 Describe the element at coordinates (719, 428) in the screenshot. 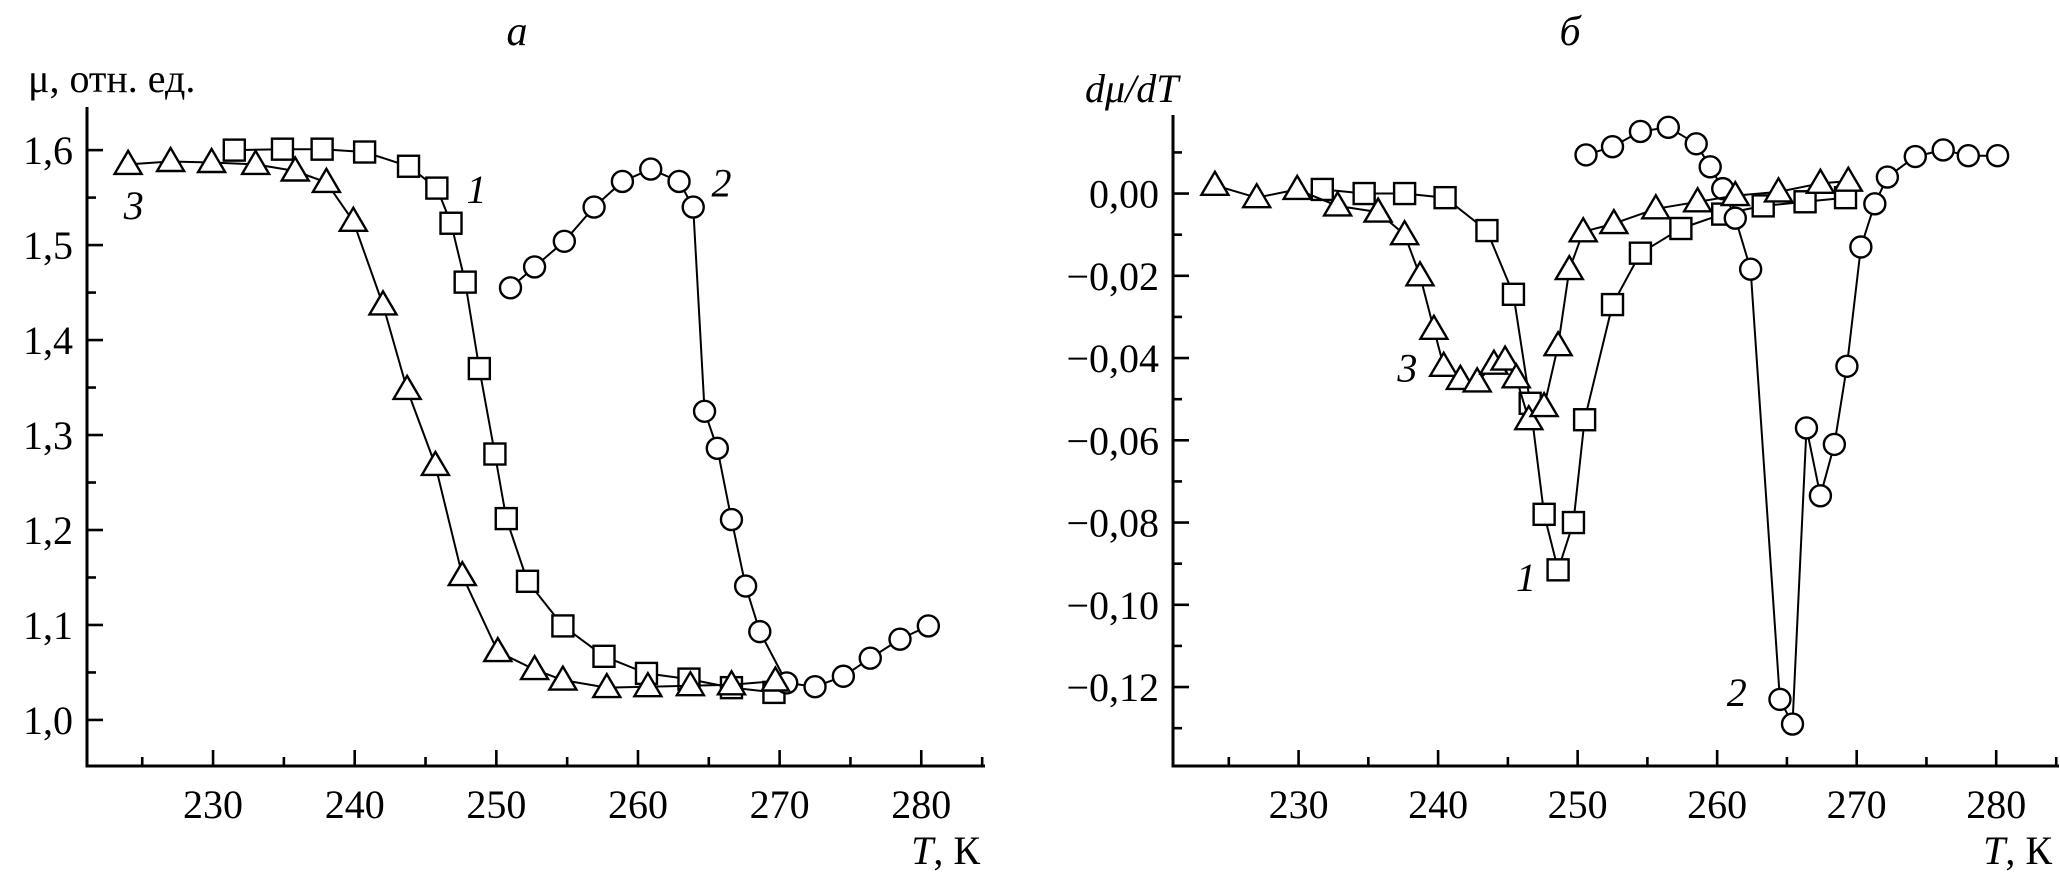

I see `panel-a-series-2-circles: 2` at that location.